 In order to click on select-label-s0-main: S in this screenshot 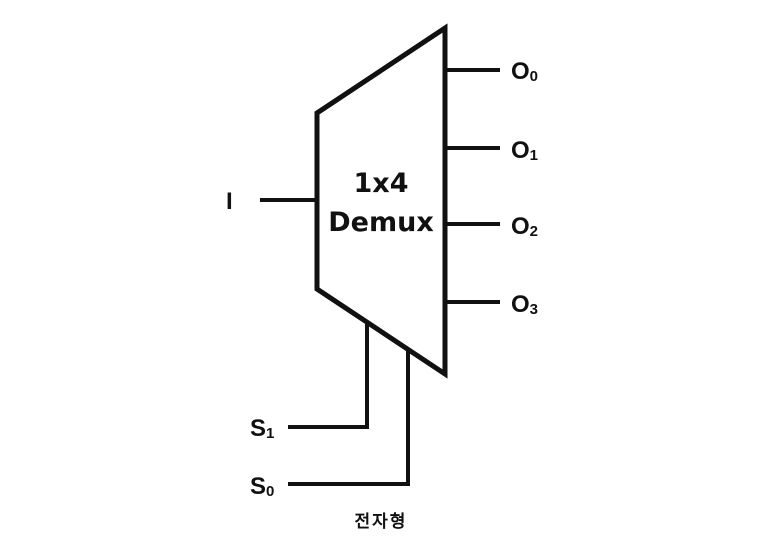, I will do `click(258, 486)`.